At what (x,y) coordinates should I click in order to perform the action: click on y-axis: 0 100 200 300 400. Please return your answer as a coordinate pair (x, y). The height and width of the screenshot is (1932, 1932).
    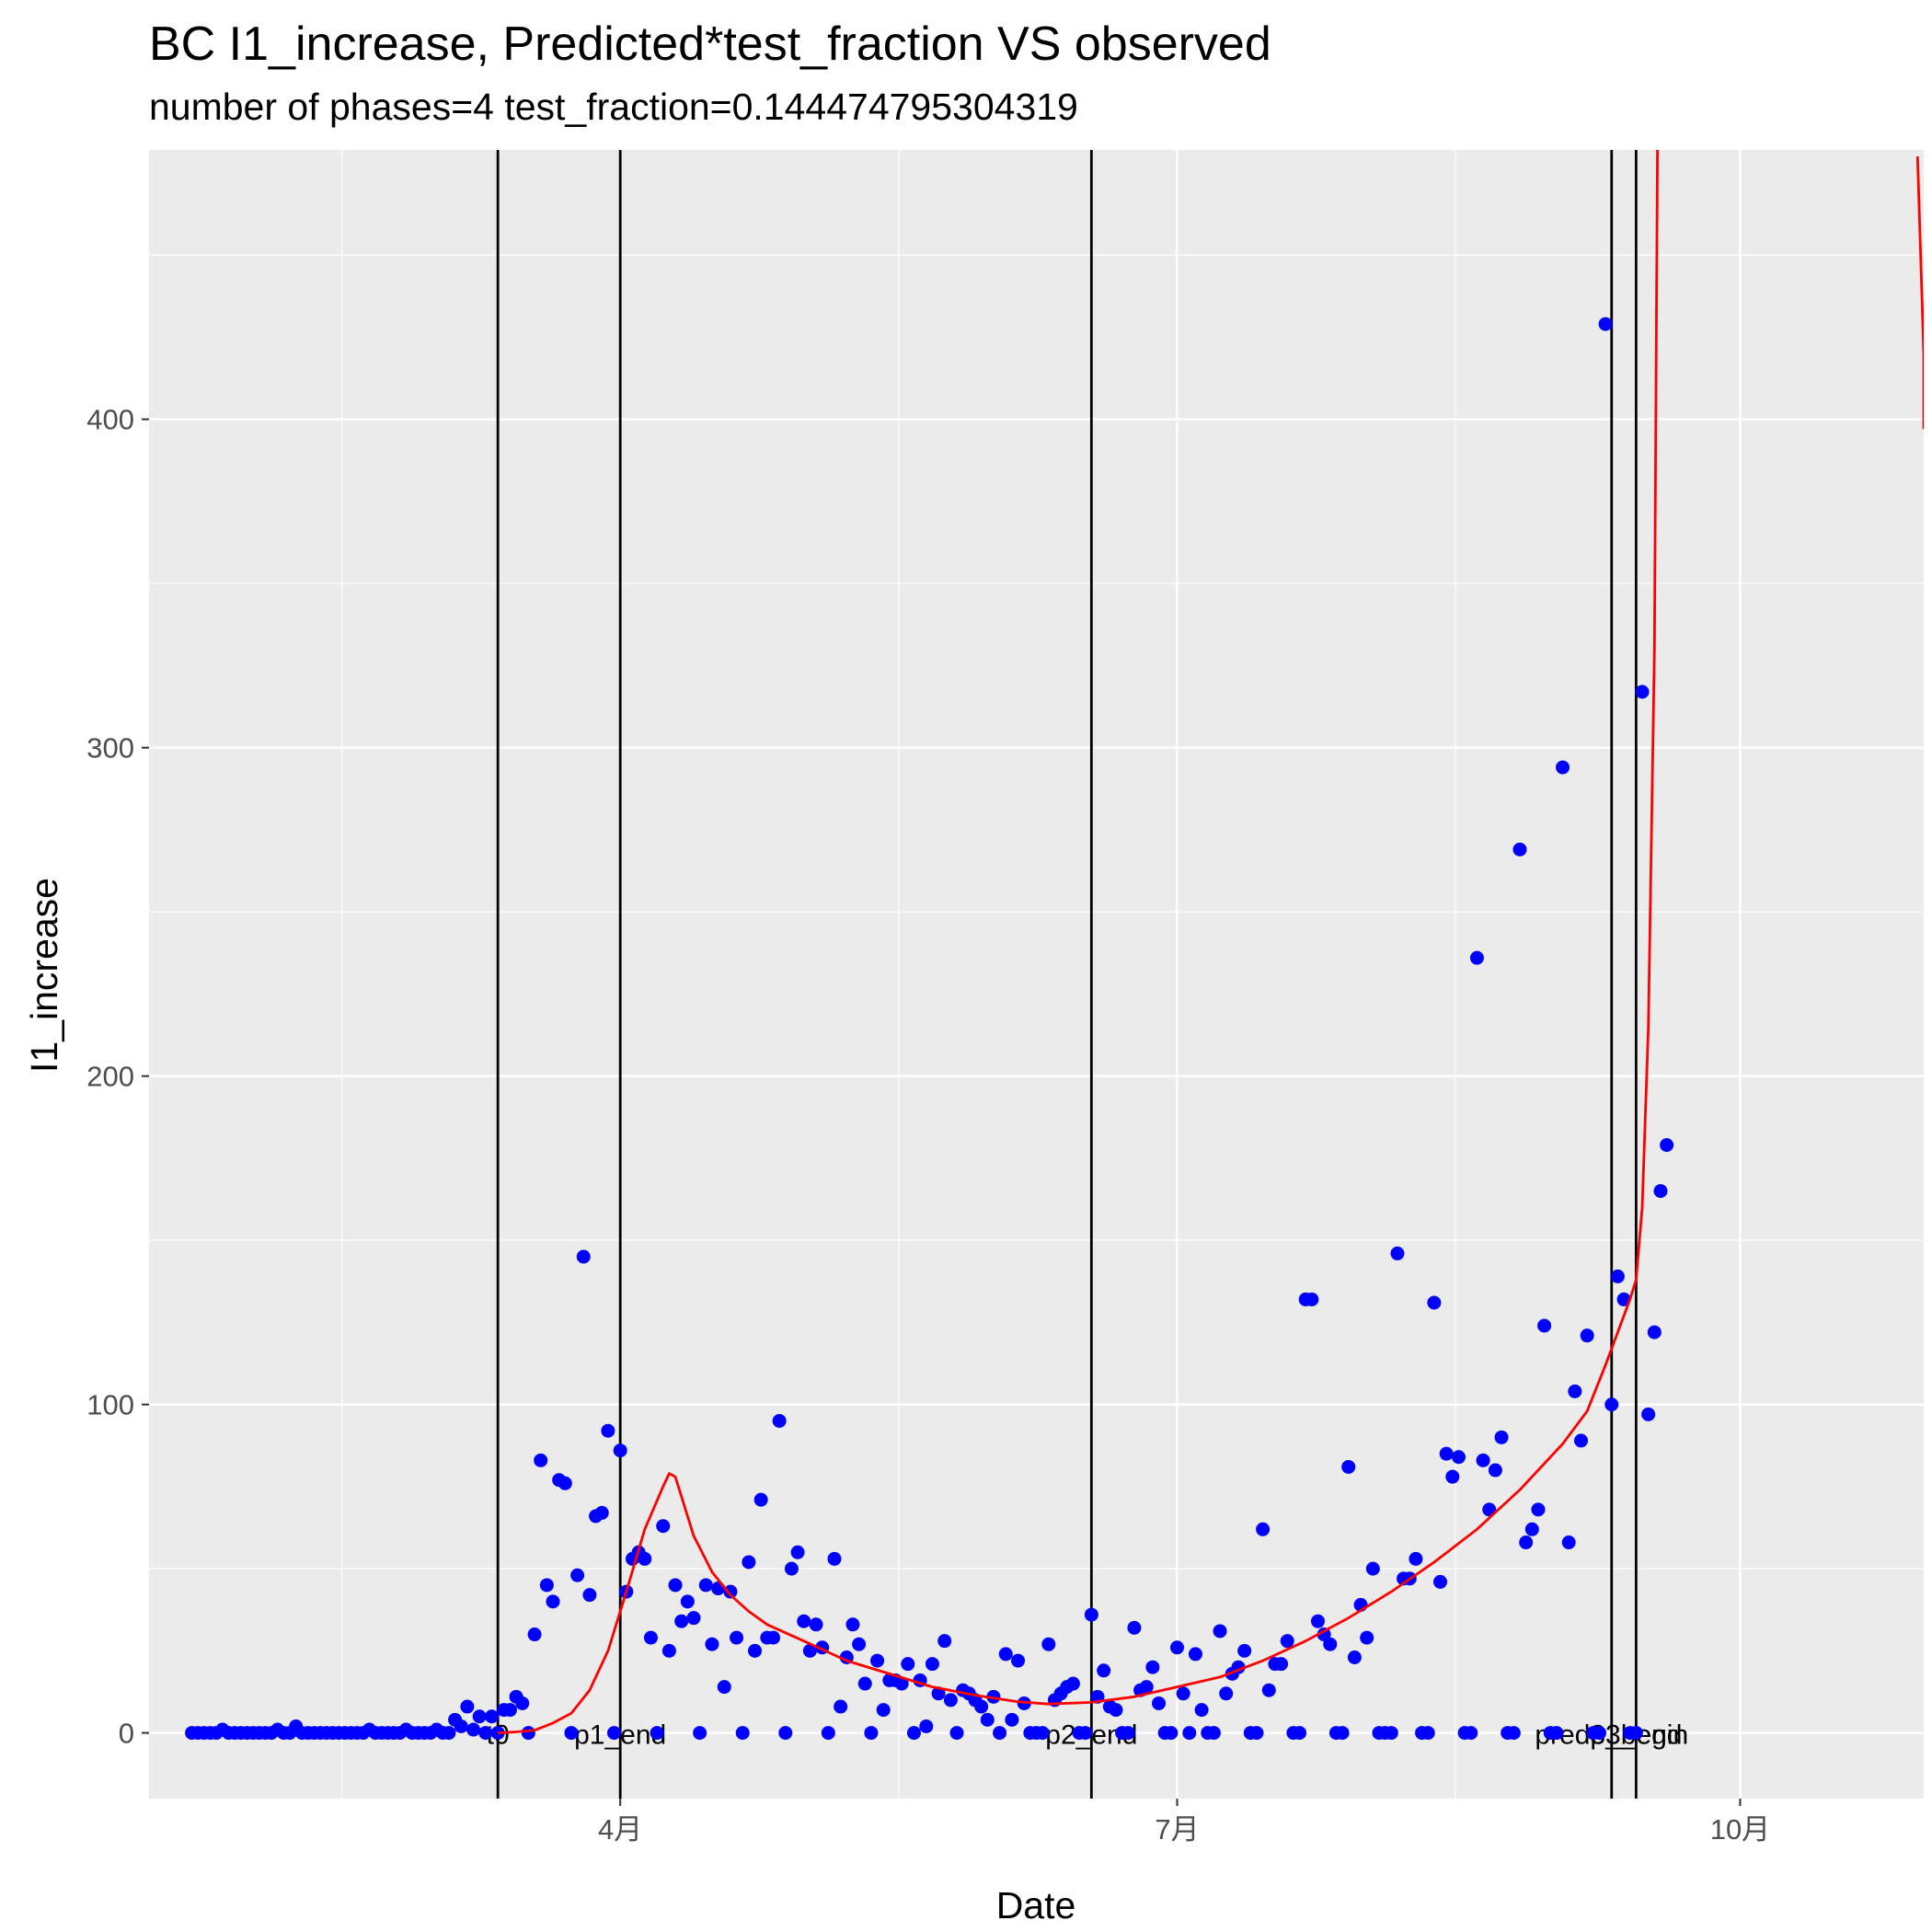
    Looking at the image, I should click on (117, 1077).